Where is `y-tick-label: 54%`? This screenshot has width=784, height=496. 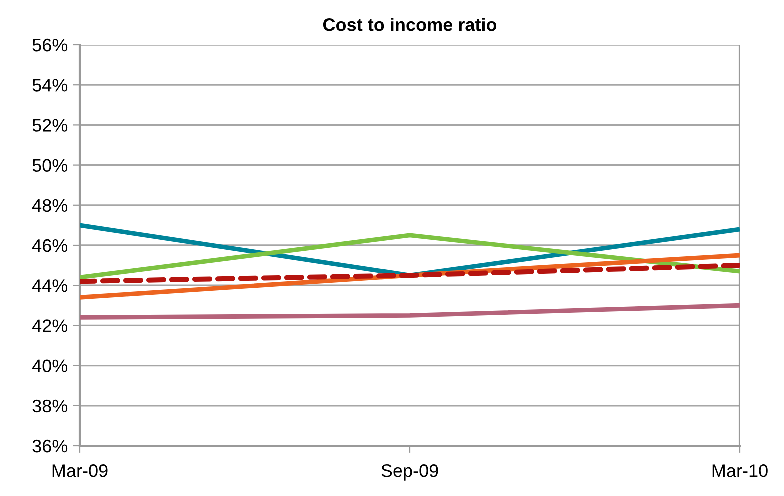
y-tick-label: 54% is located at coordinates (50, 85).